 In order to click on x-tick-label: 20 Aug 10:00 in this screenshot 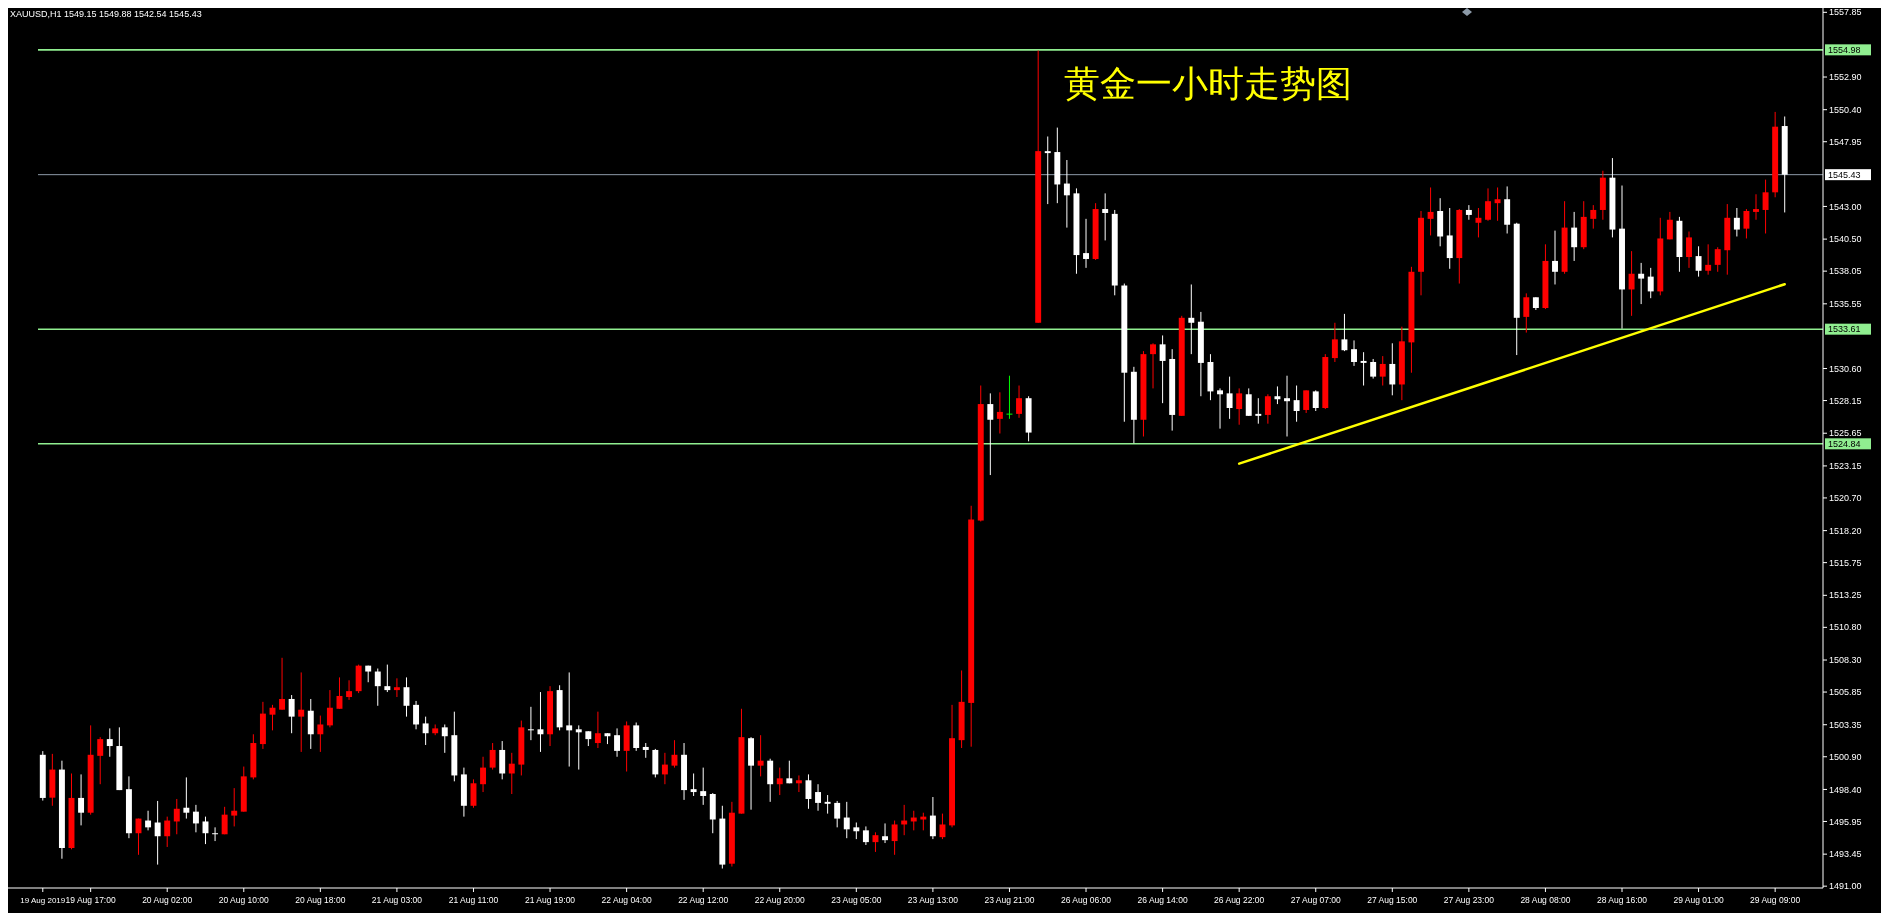, I will do `click(244, 900)`.